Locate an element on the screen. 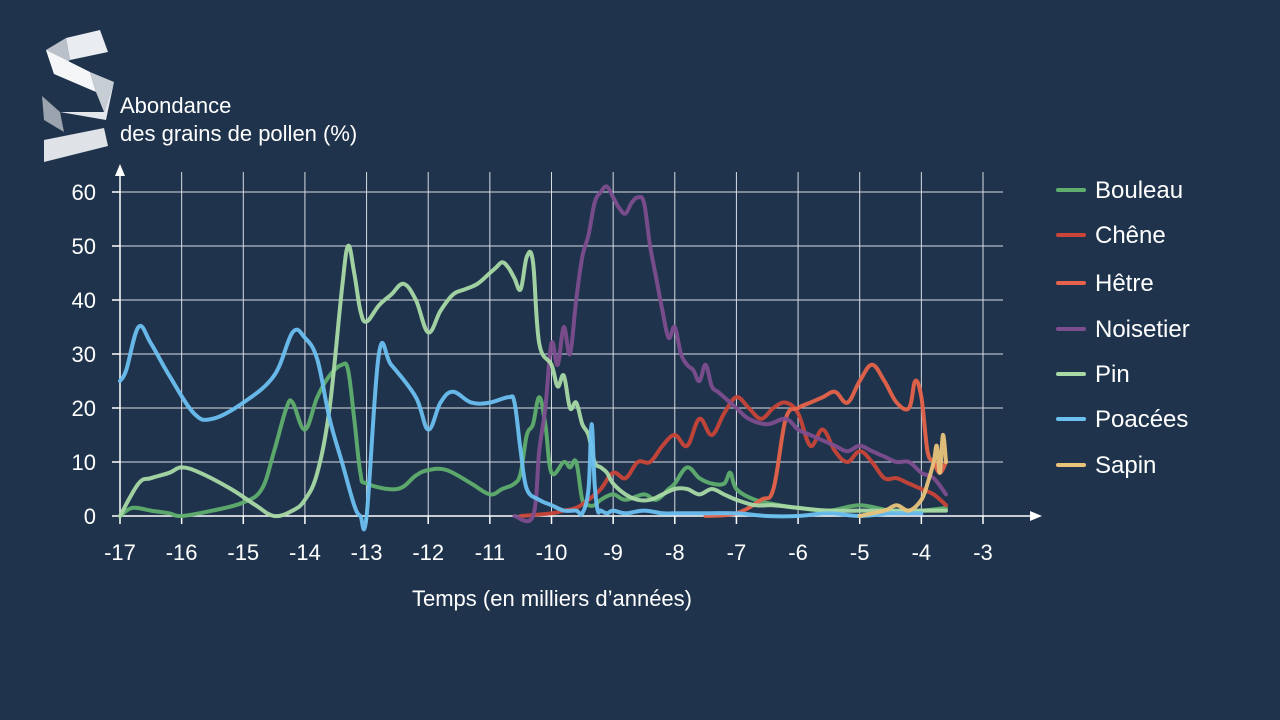 This screenshot has height=720, width=1280. legend-label-chene: Chêne is located at coordinates (1130, 235).